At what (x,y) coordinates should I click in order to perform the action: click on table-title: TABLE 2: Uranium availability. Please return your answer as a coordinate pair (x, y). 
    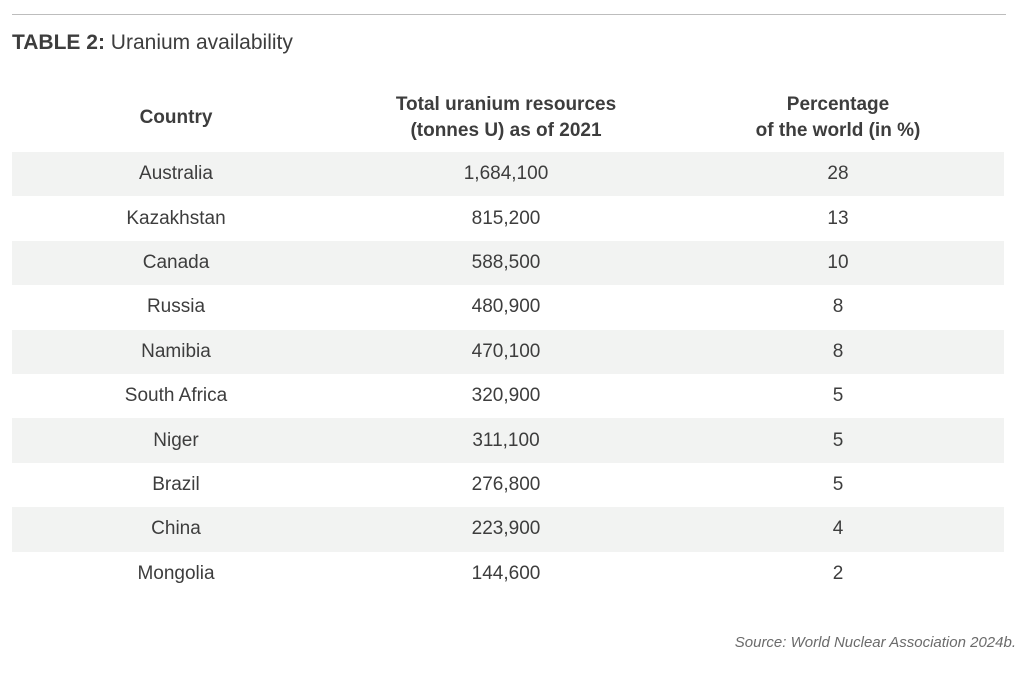
    Looking at the image, I should click on (152, 43).